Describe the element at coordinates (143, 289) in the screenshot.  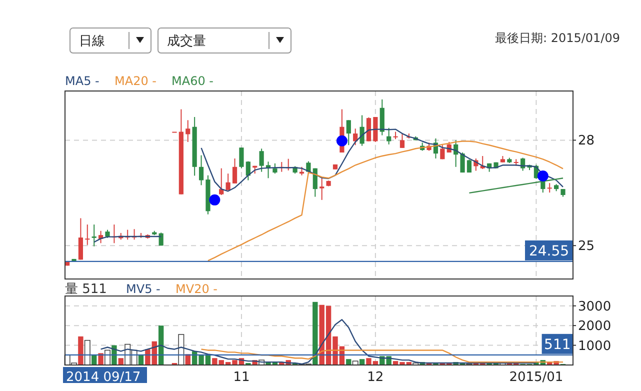
I see `text: MV5 -` at that location.